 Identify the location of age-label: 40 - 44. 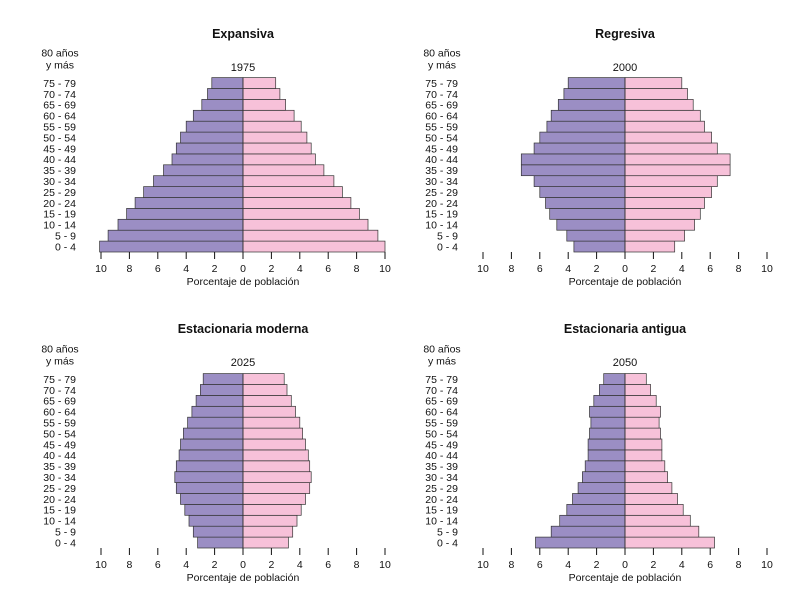
(59, 160).